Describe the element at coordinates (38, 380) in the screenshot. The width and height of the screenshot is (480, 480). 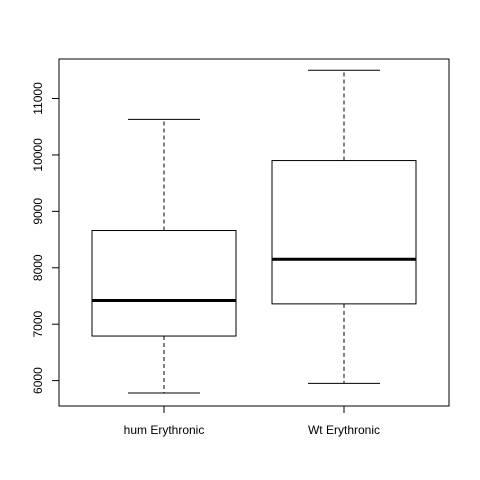
I see `y-tick-label: 6000` at that location.